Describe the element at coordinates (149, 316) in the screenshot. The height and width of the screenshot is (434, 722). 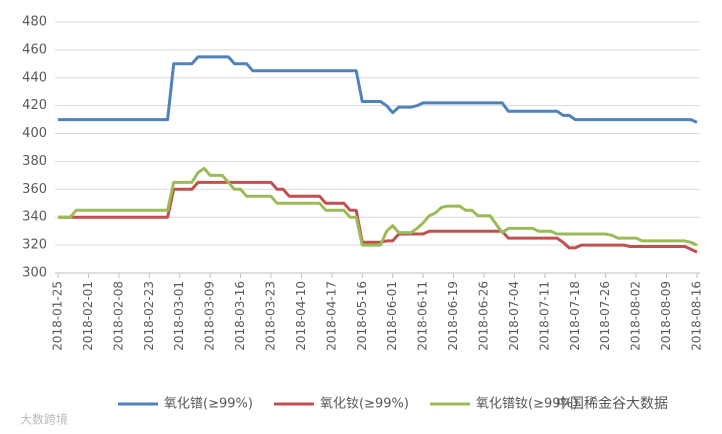
I see `x-tick-label: 2018-02-23` at that location.